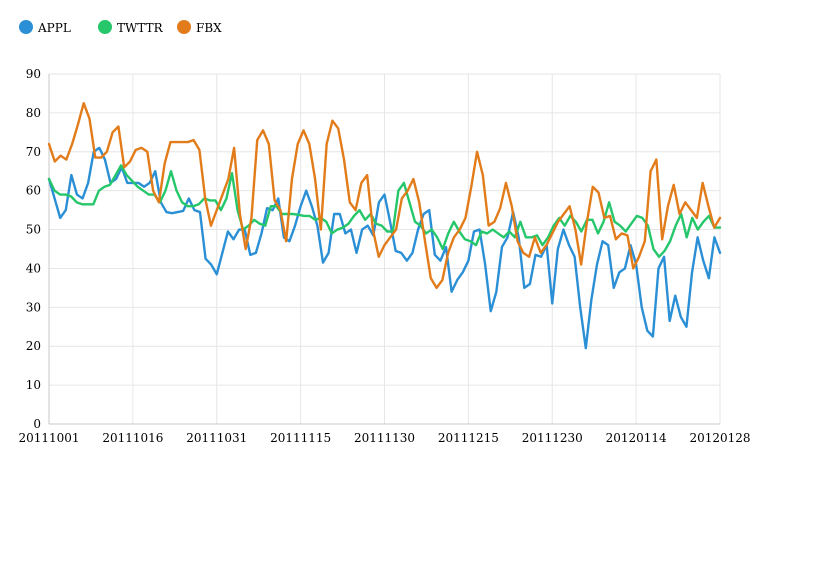  What do you see at coordinates (54, 28) in the screenshot?
I see `legend-label-appl: APPL` at bounding box center [54, 28].